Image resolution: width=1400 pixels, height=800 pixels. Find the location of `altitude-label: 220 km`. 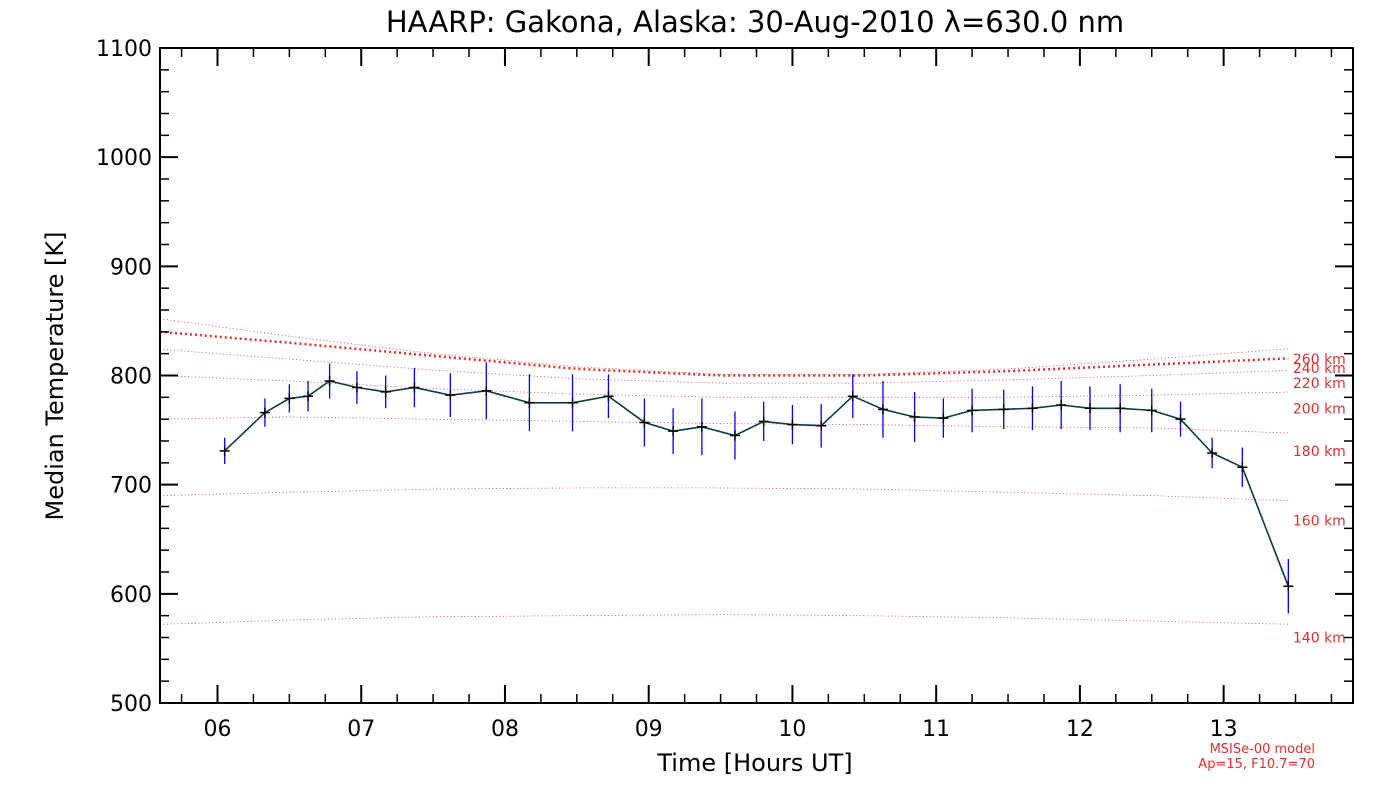

altitude-label: 220 km is located at coordinates (1319, 384).